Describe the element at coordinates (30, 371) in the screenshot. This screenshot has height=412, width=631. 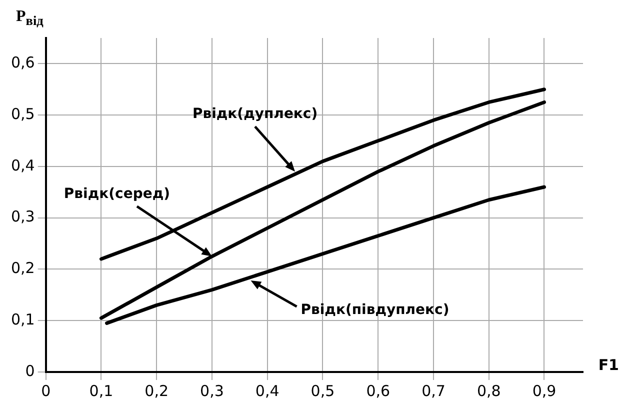
I see `y-tick-label: 0` at that location.